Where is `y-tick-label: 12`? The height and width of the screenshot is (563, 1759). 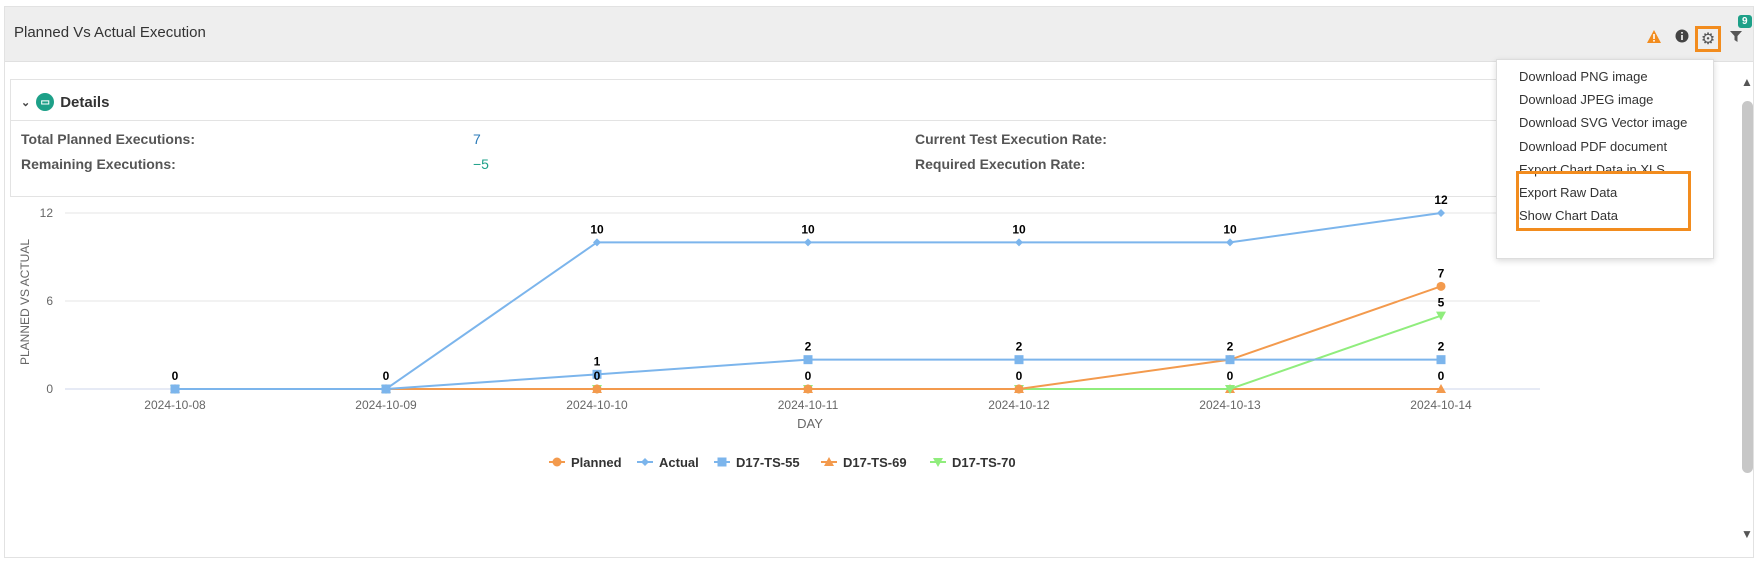
y-tick-label: 12 is located at coordinates (47, 213).